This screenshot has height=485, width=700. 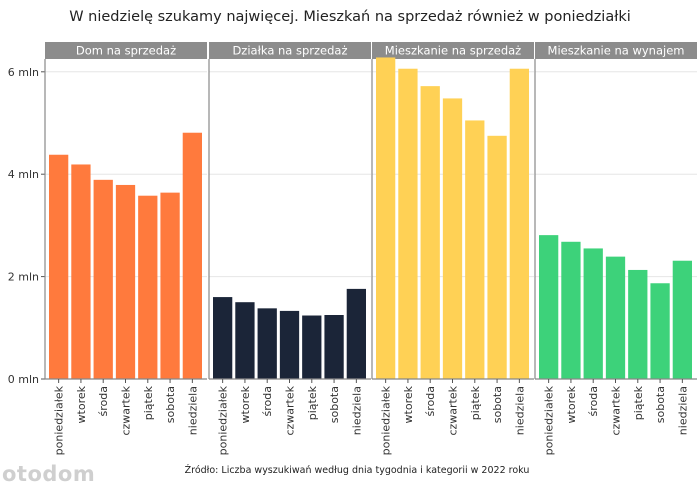 I want to click on panel-strip-label: Dom na sprzedaż, so click(x=126, y=51).